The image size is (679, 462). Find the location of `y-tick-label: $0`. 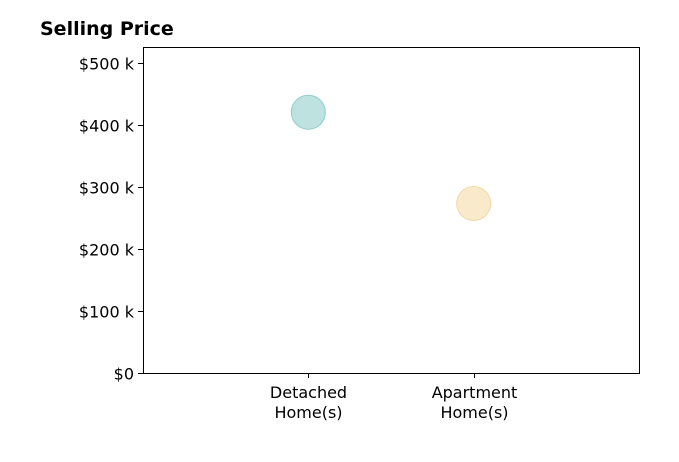

y-tick-label: $0 is located at coordinates (124, 374).